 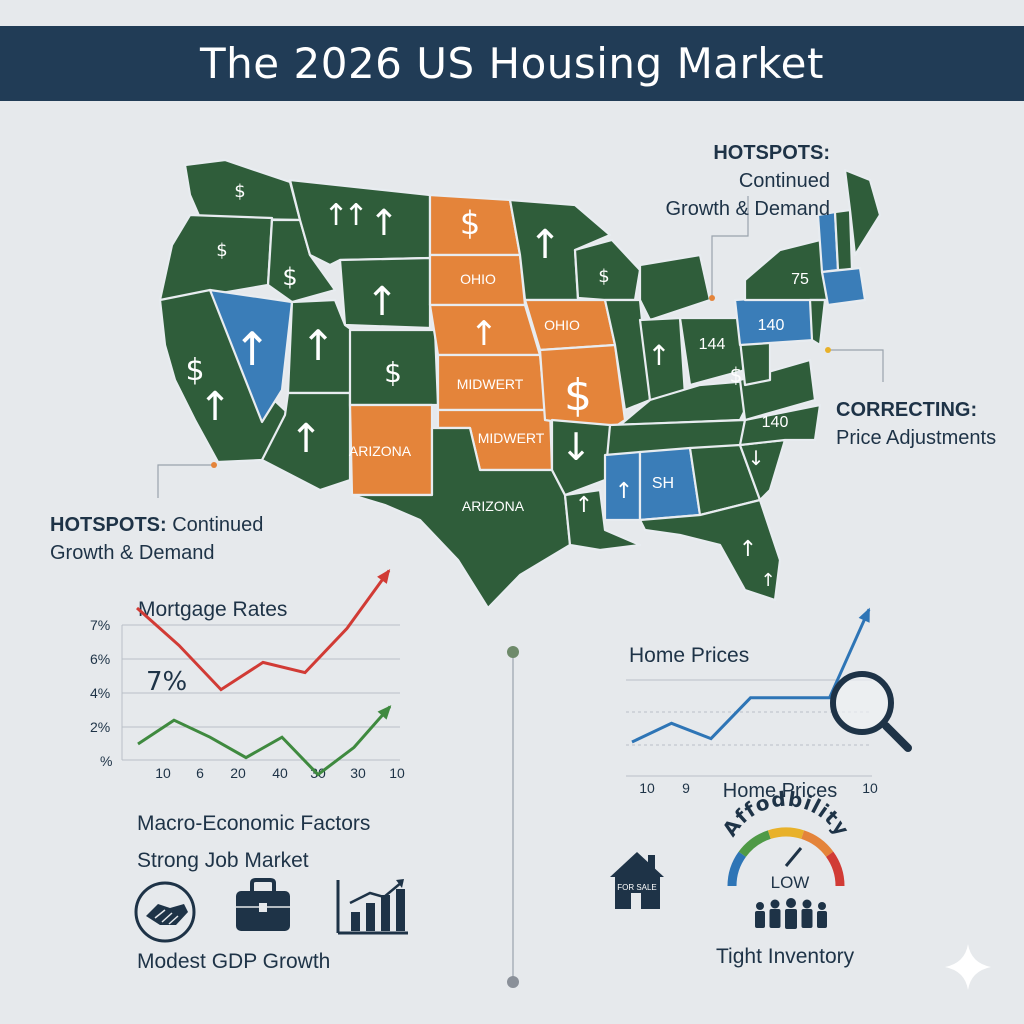 I want to click on y-tick-label: 4%, so click(x=100, y=693).